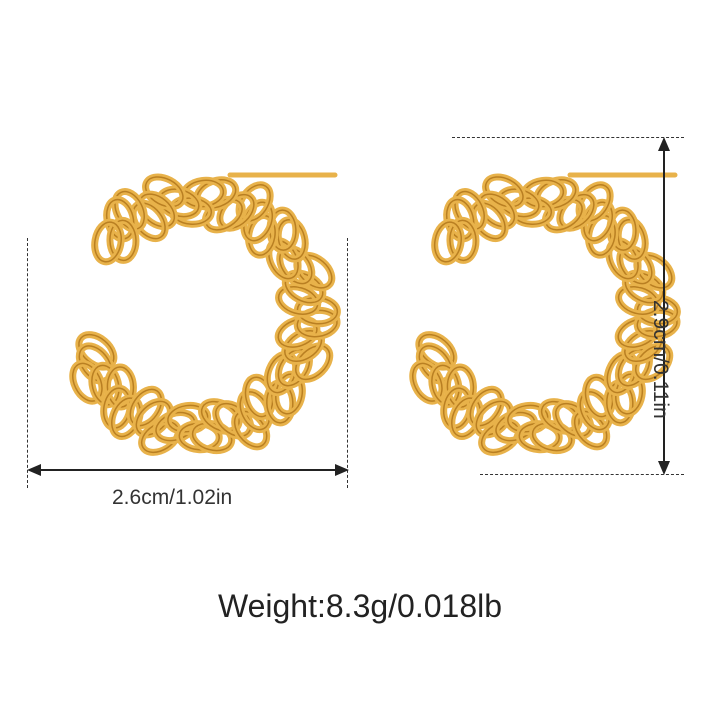 This screenshot has width=720, height=720. What do you see at coordinates (205, 314) in the screenshot?
I see `left-earring-image` at bounding box center [205, 314].